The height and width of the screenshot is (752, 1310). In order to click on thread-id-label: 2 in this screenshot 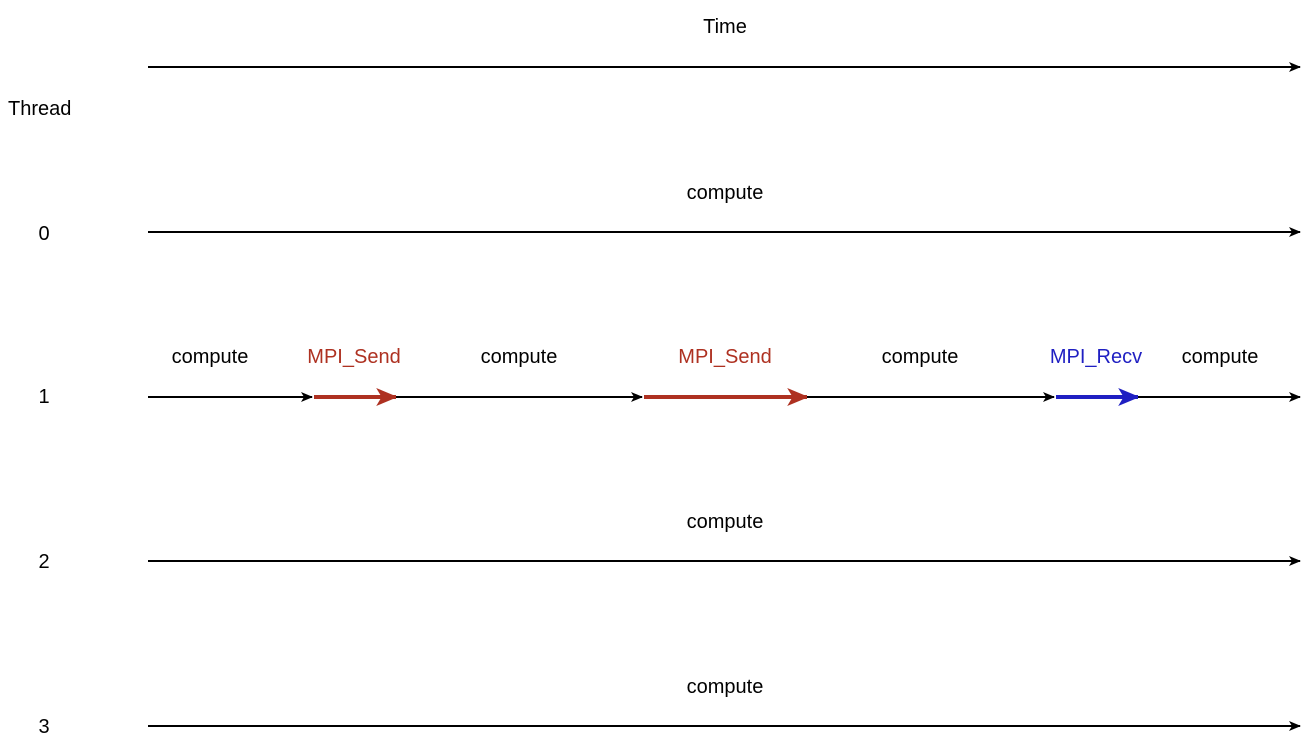, I will do `click(43, 562)`.